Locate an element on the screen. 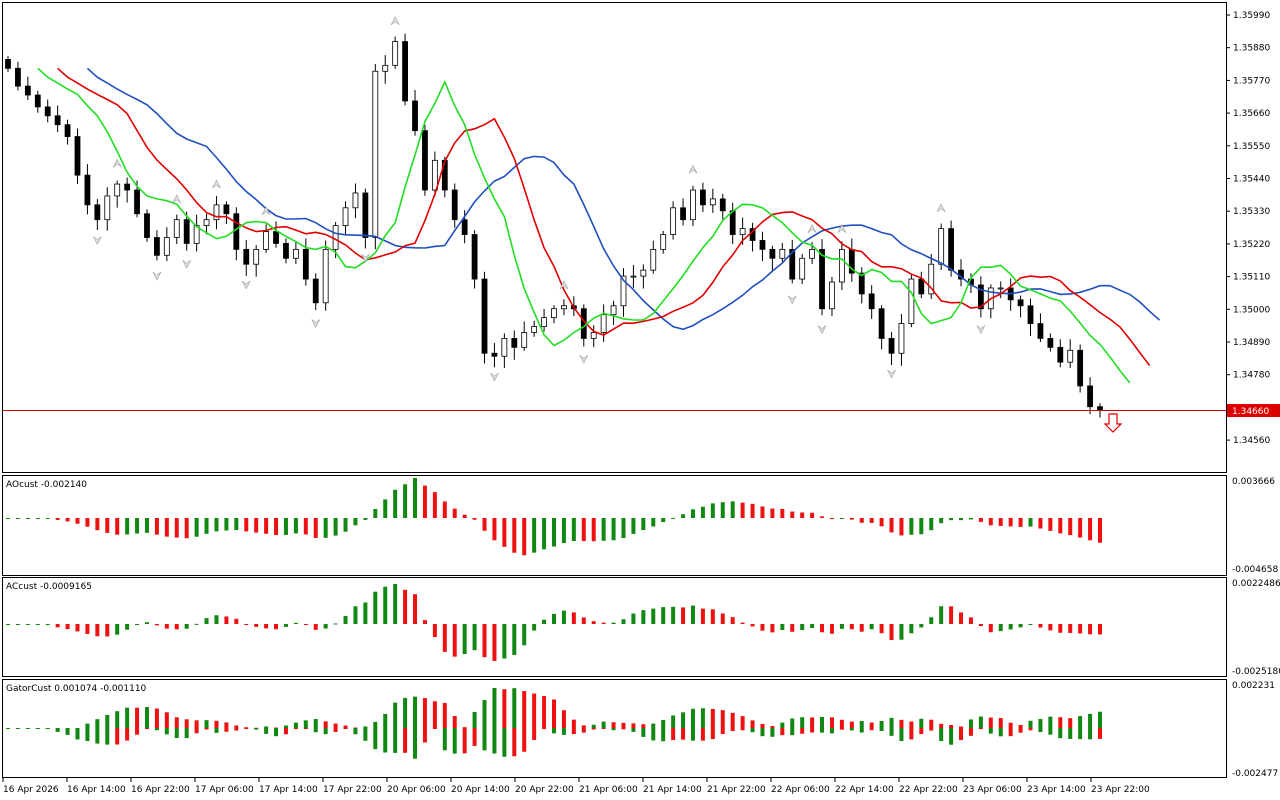 The height and width of the screenshot is (800, 1280). price-axis-tick-label: 1.34780 is located at coordinates (1251, 376).